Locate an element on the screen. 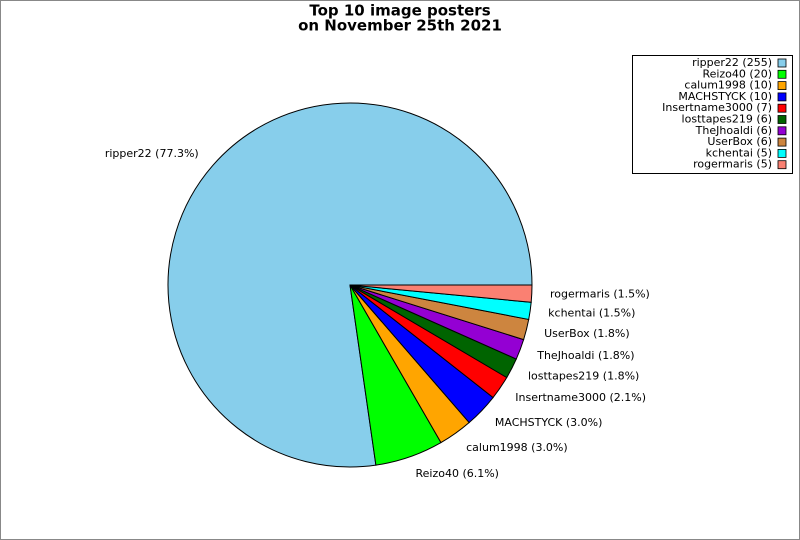 This screenshot has width=800, height=540. slice-label: Insertname3000 (2.1%) is located at coordinates (580, 397).